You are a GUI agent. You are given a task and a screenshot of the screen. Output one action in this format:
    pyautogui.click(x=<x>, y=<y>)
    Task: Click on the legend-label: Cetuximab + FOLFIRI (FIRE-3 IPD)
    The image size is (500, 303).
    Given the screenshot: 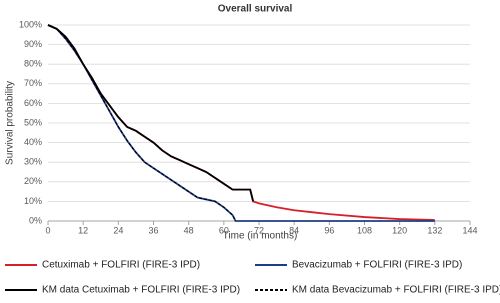 What is the action you would take?
    pyautogui.click(x=121, y=265)
    